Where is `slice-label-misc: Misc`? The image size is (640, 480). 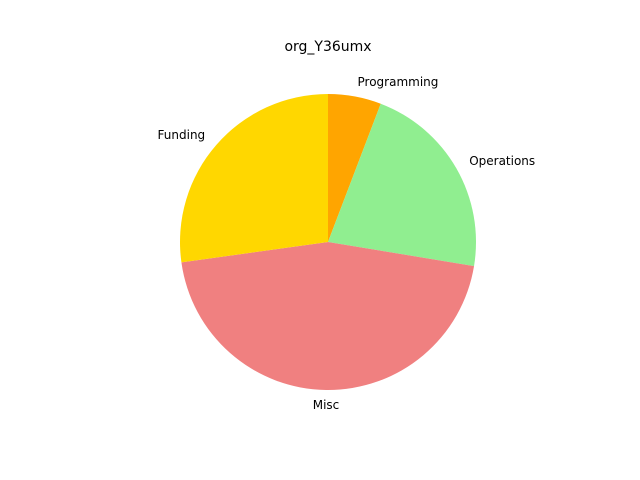
slice-label-misc: Misc is located at coordinates (326, 405).